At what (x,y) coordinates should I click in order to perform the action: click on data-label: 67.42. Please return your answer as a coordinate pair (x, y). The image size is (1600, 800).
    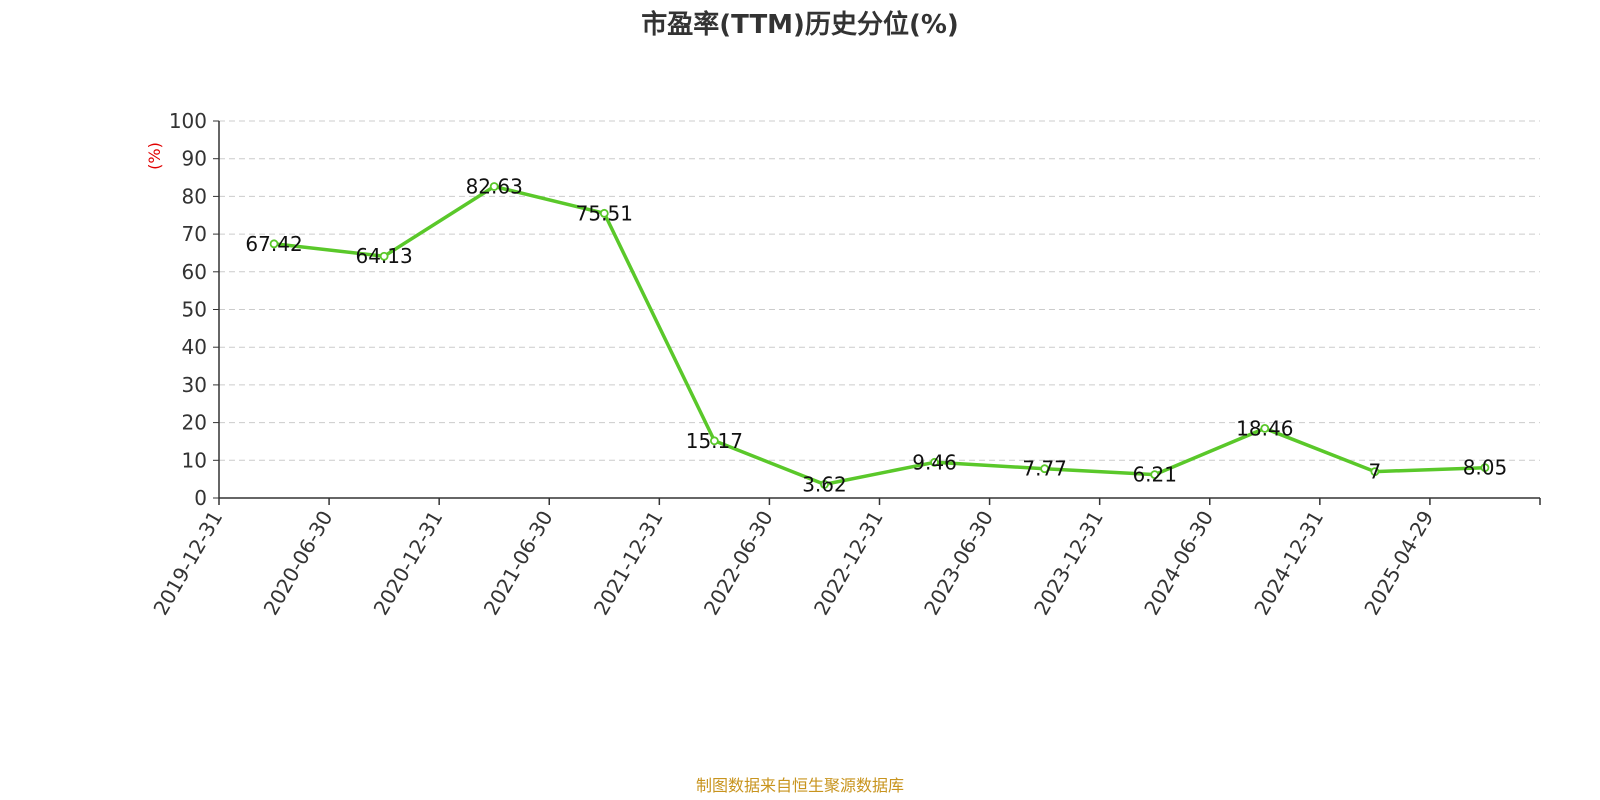
    Looking at the image, I should click on (273, 244).